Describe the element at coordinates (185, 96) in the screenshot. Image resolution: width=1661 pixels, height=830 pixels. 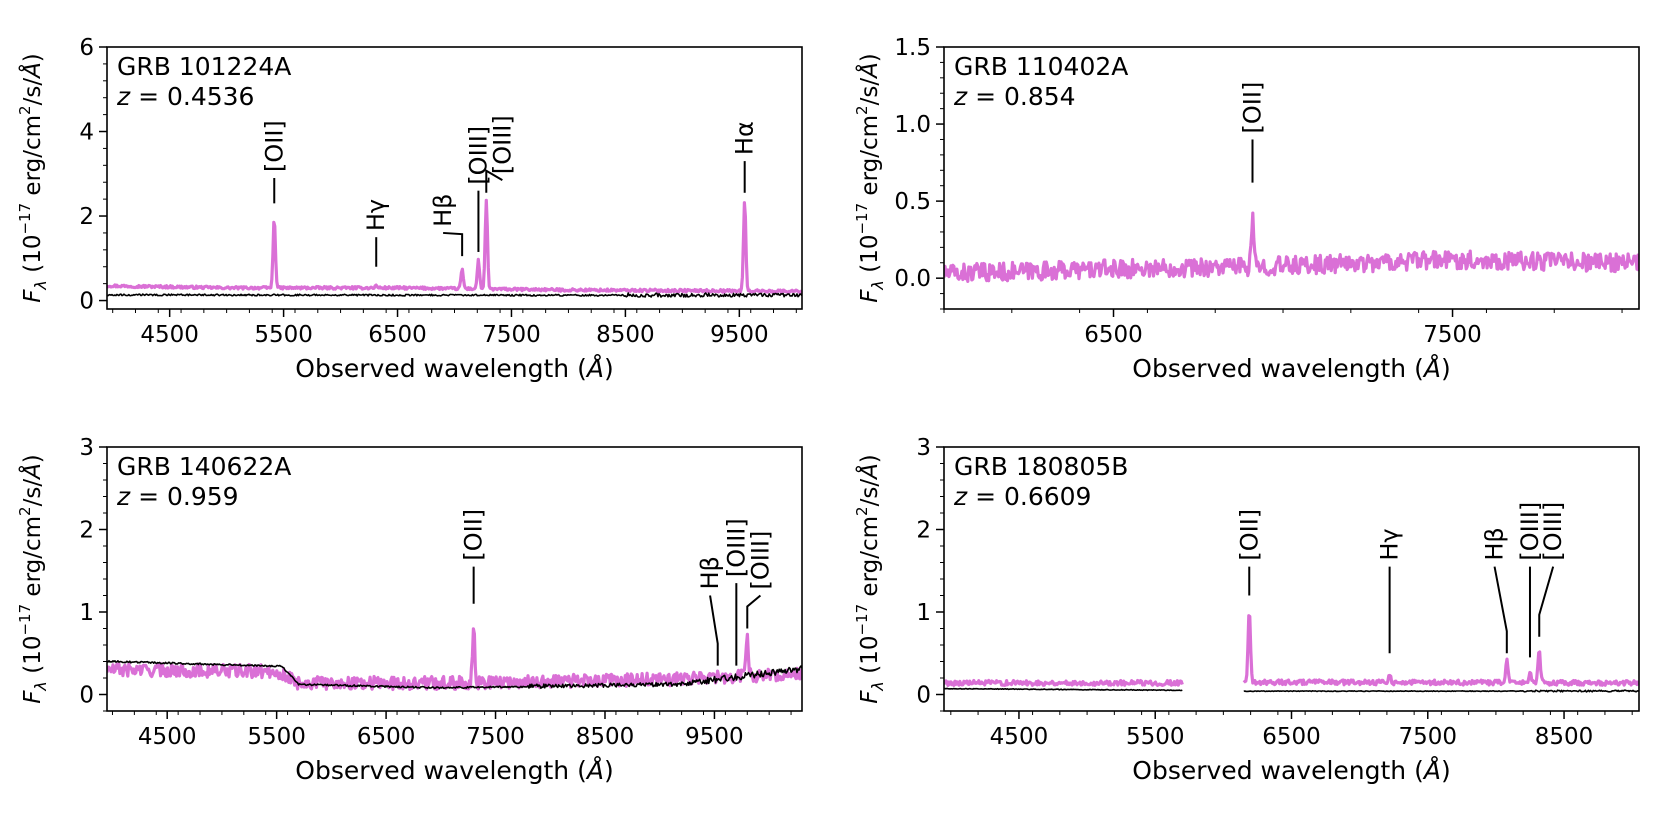
I see `redshift-label: z = 0.4536` at that location.